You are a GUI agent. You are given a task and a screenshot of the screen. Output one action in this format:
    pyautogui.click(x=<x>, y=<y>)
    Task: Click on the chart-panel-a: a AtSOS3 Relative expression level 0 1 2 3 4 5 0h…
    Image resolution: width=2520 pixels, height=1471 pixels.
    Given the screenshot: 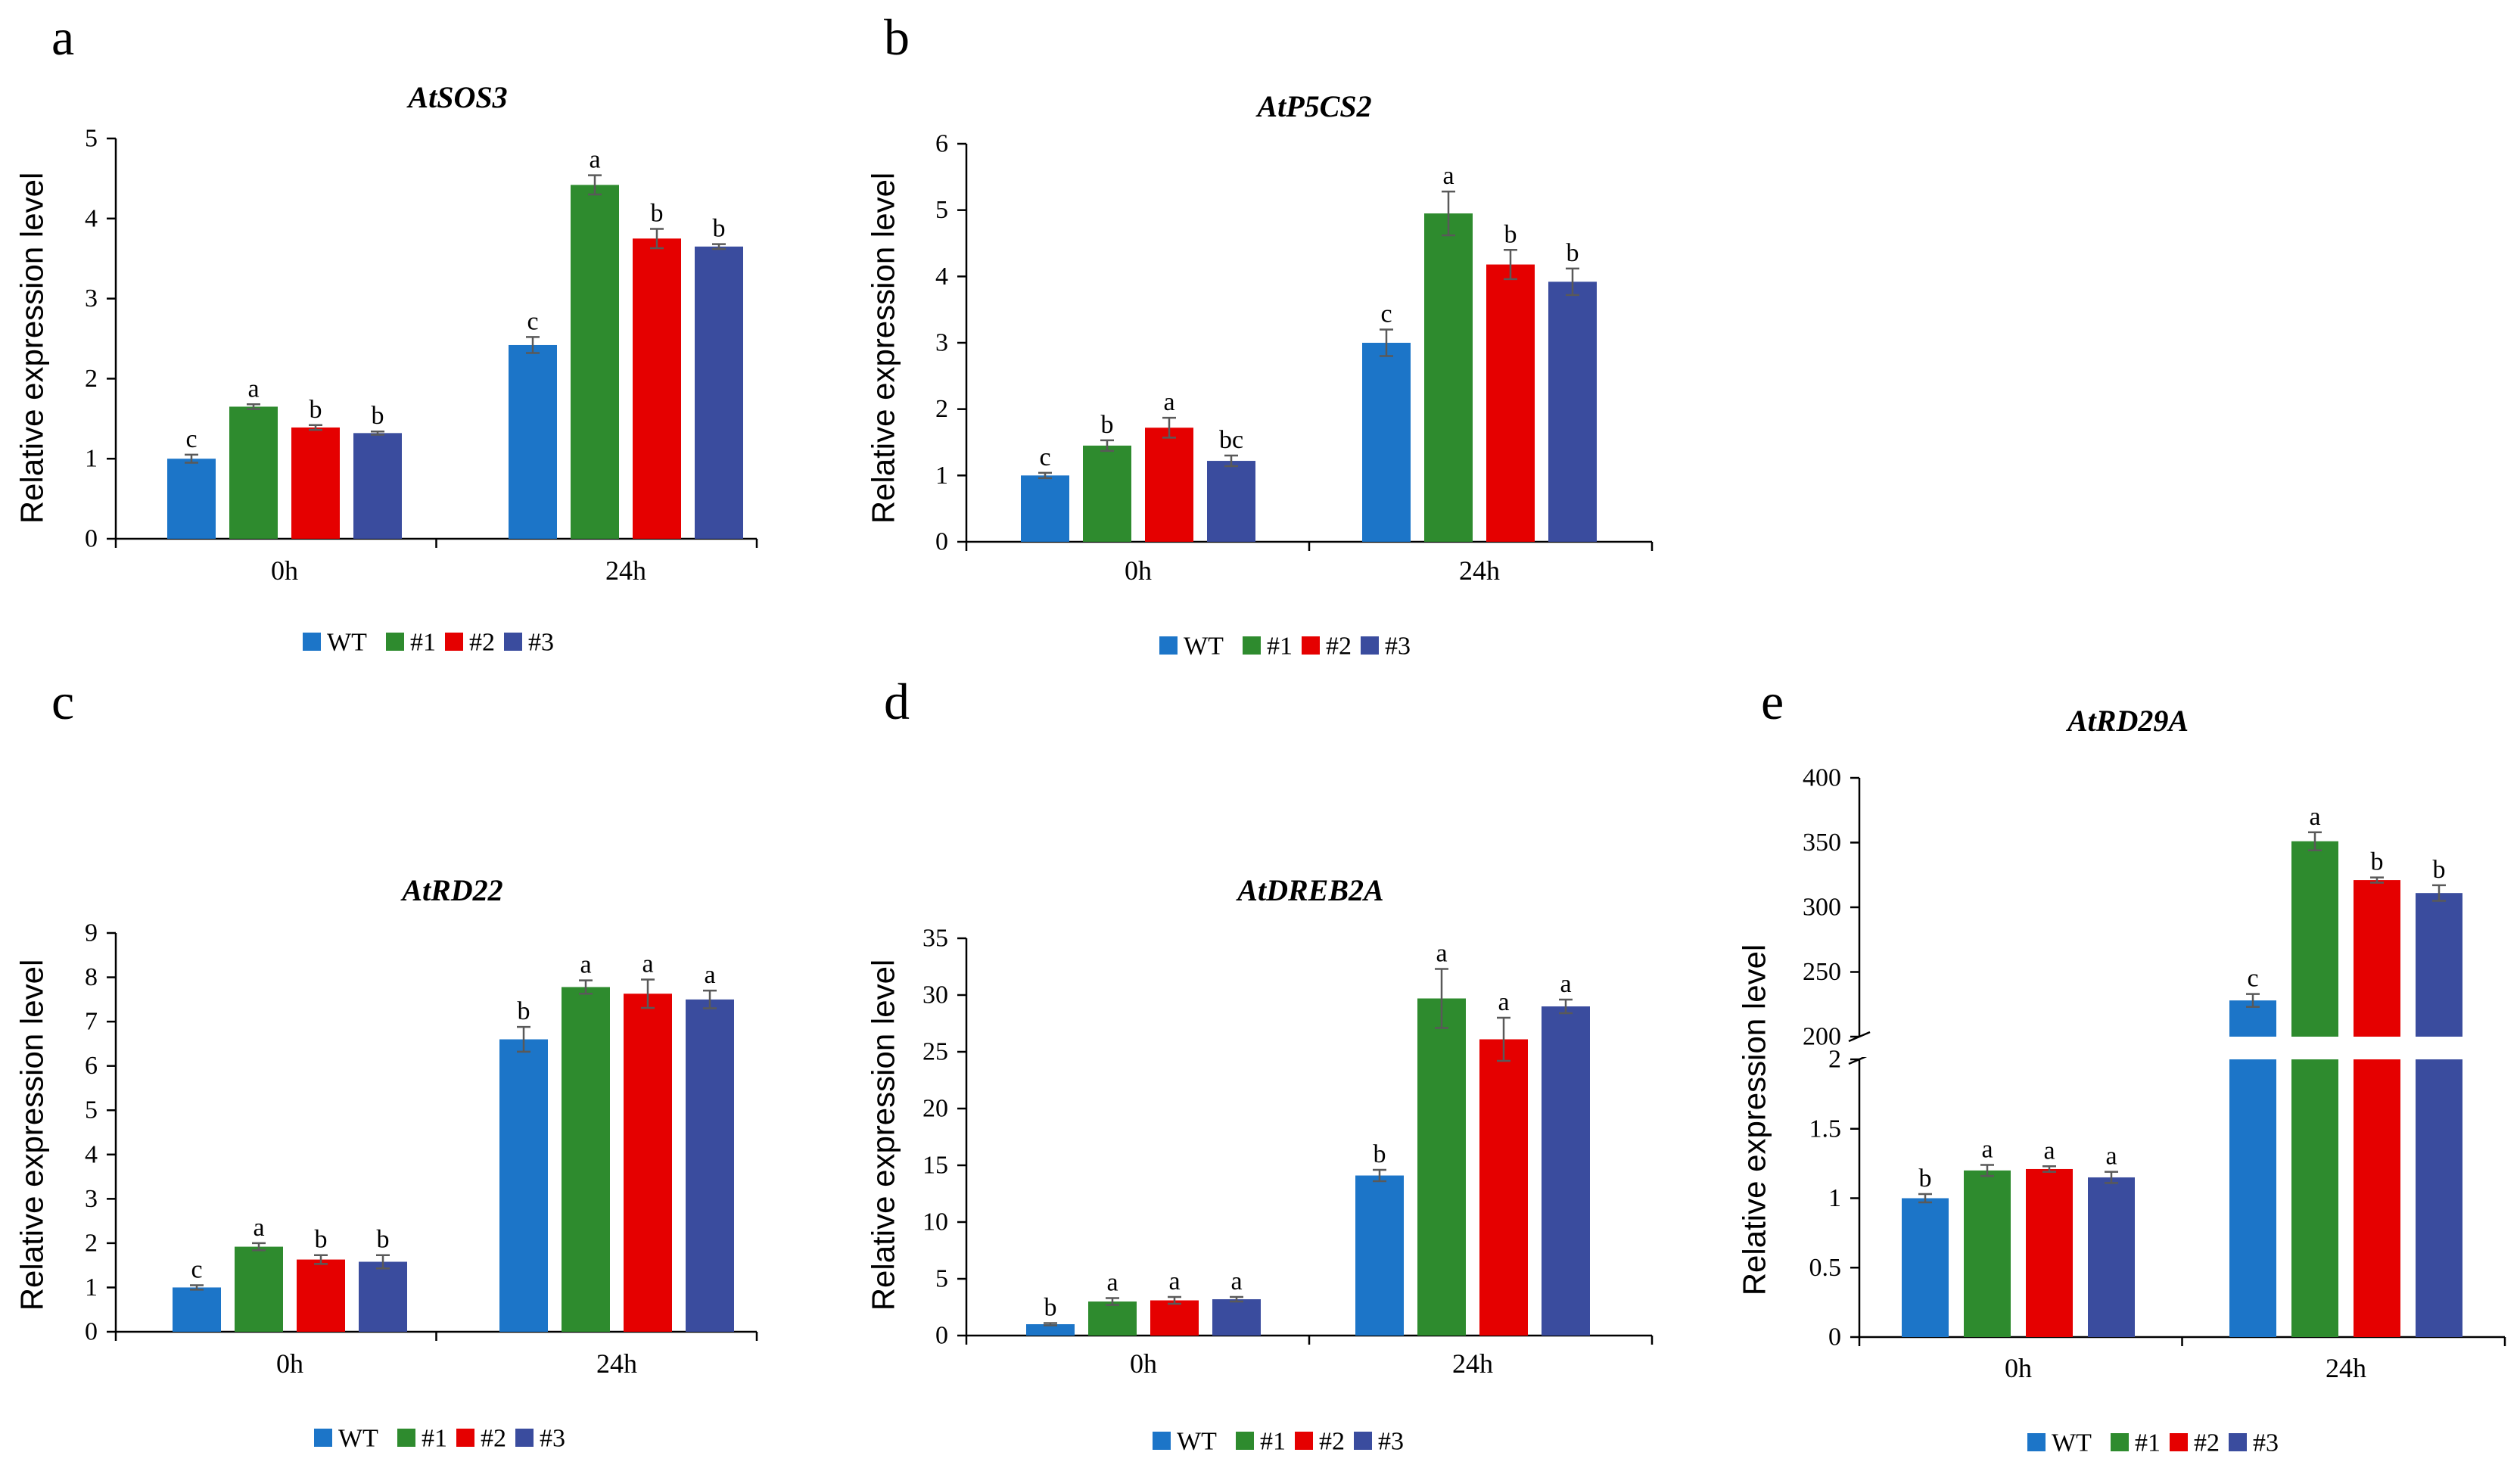 What is the action you would take?
    pyautogui.click(x=386, y=332)
    